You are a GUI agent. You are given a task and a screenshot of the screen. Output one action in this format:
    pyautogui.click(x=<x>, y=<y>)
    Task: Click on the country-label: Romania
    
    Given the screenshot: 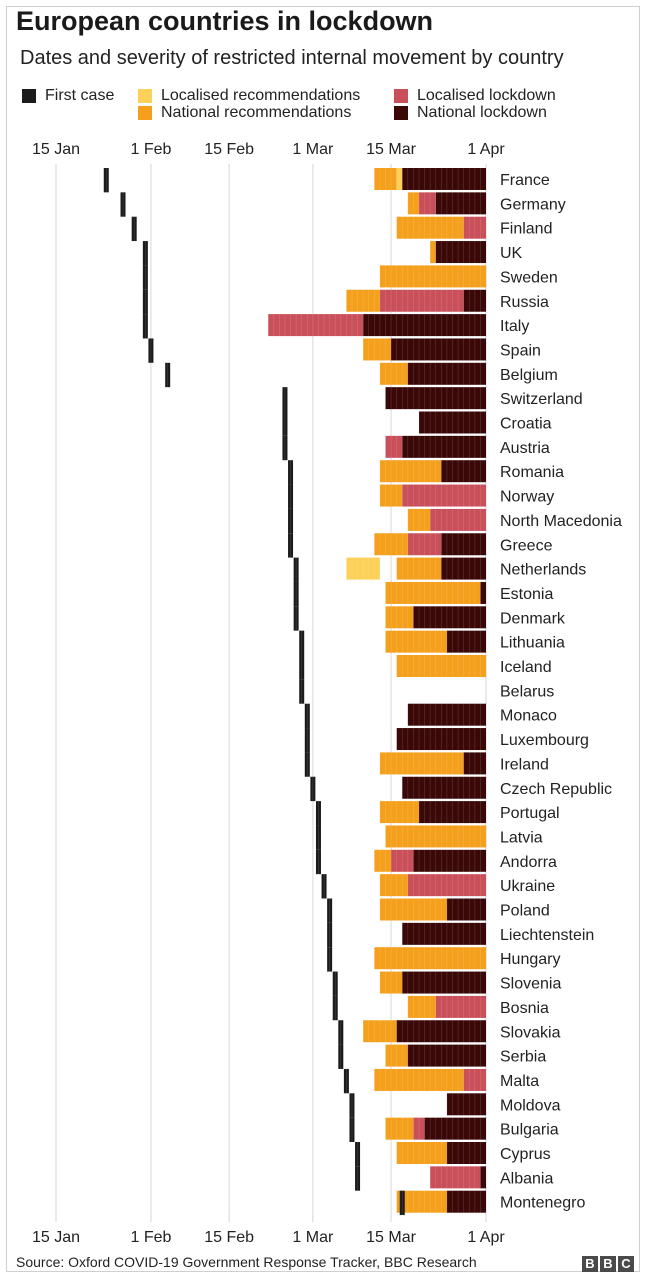 What is the action you would take?
    pyautogui.click(x=532, y=472)
    